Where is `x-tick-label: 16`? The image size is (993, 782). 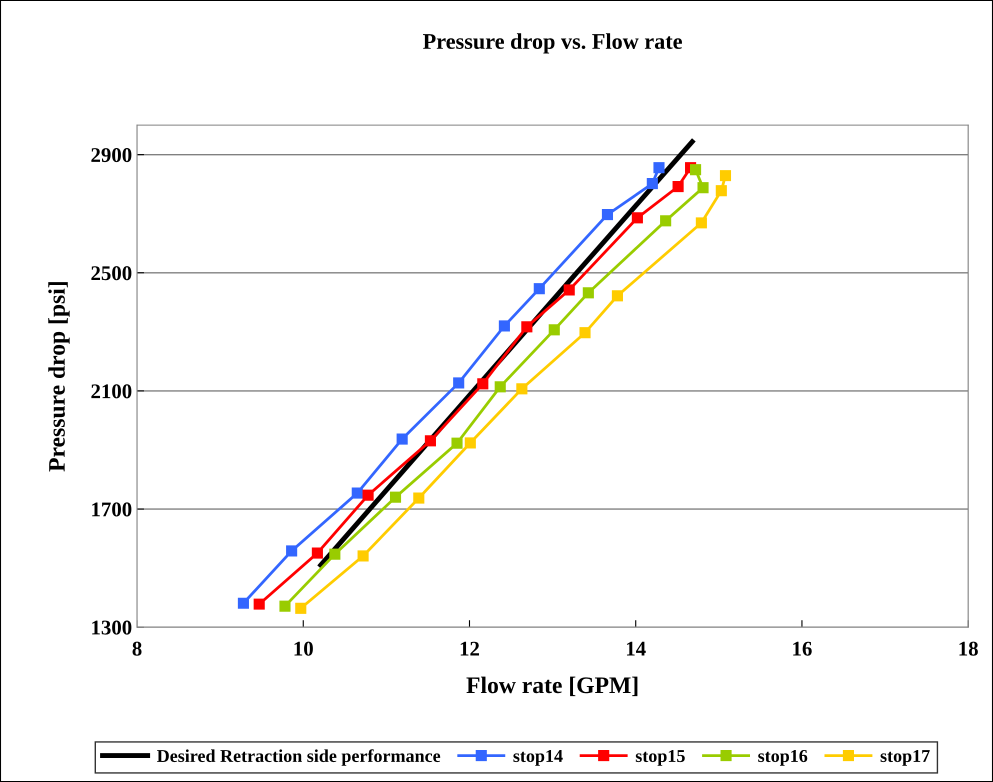
x-tick-label: 16 is located at coordinates (802, 649).